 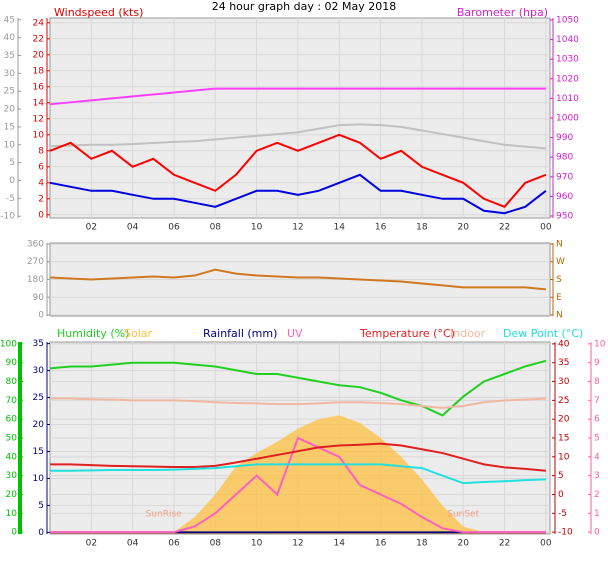 I want to click on title: 24 hour graph day : 02 May 2018, so click(x=304, y=6).